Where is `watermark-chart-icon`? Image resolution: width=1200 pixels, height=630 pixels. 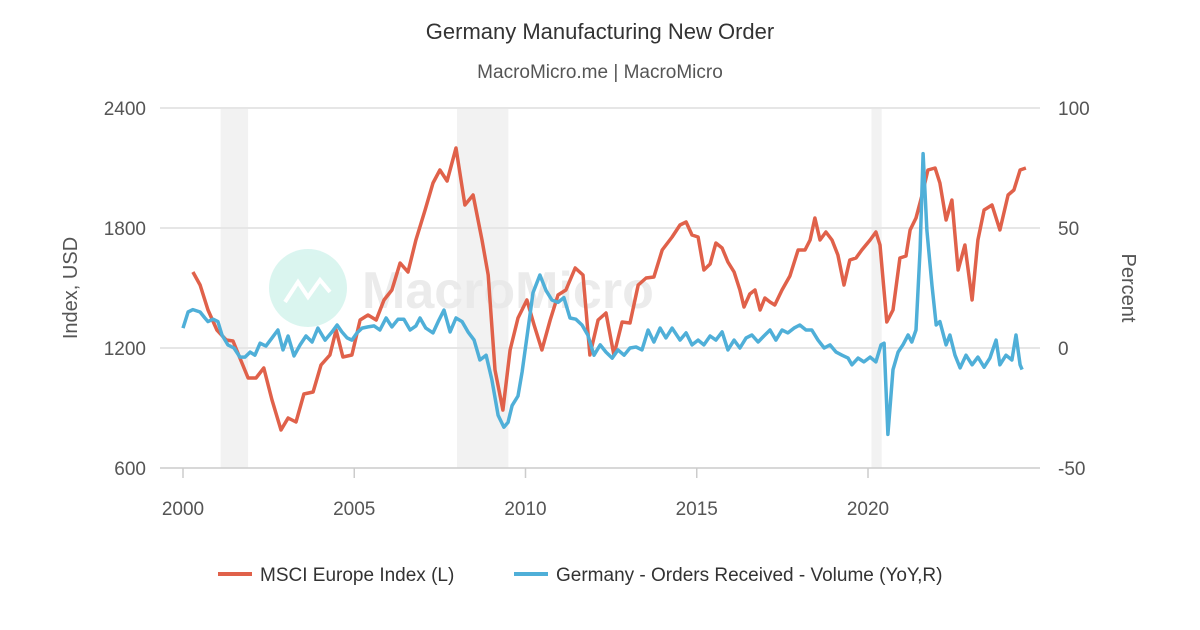 watermark-chart-icon is located at coordinates (307, 290).